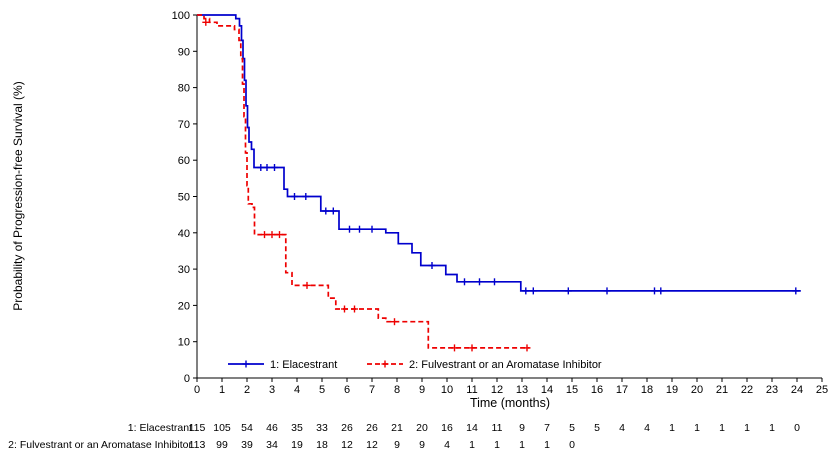 The image size is (831, 461). What do you see at coordinates (547, 390) in the screenshot?
I see `tick-or-value-text: 14` at bounding box center [547, 390].